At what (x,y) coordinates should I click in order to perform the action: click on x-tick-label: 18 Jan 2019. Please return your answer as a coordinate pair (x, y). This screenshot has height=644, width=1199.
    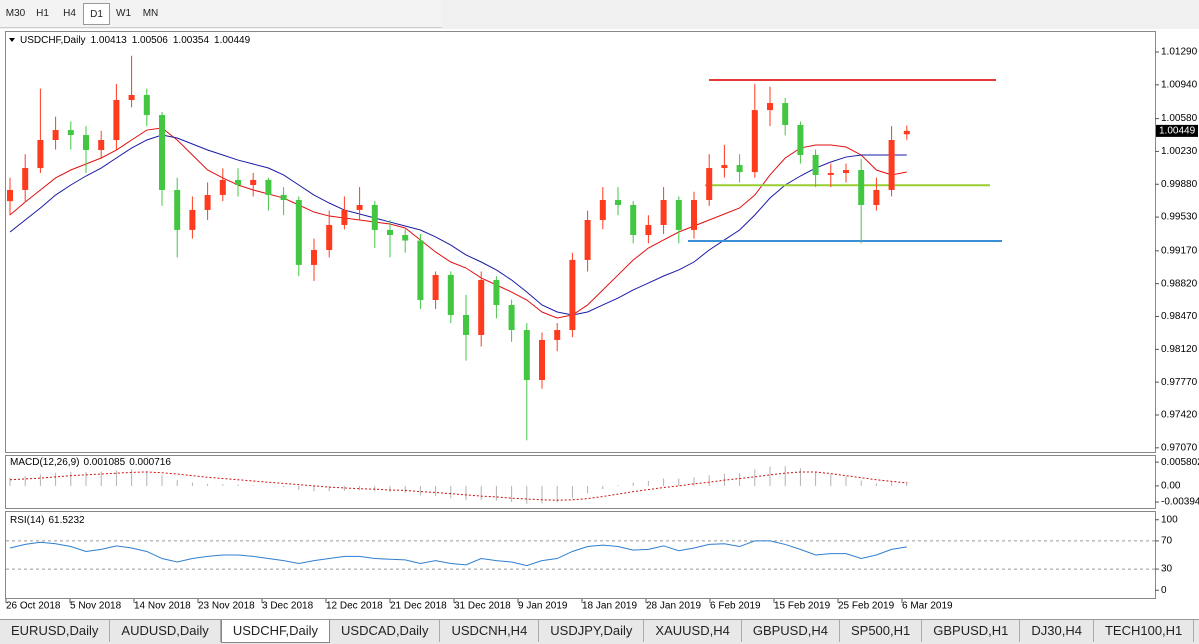
    Looking at the image, I should click on (609, 606).